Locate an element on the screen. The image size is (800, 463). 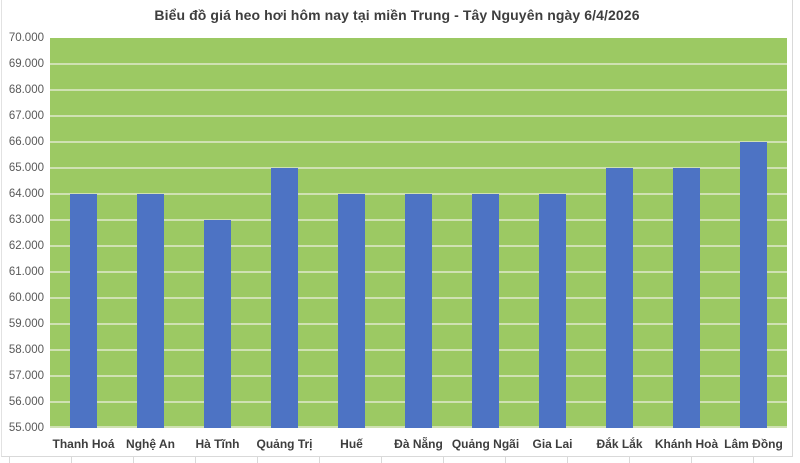
bar-Huế is located at coordinates (351, 311).